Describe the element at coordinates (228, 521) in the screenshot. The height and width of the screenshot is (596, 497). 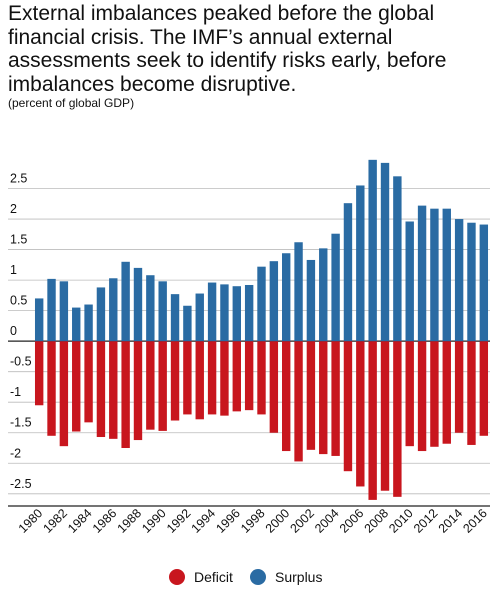
I see `x-tick-label: 1996` at that location.